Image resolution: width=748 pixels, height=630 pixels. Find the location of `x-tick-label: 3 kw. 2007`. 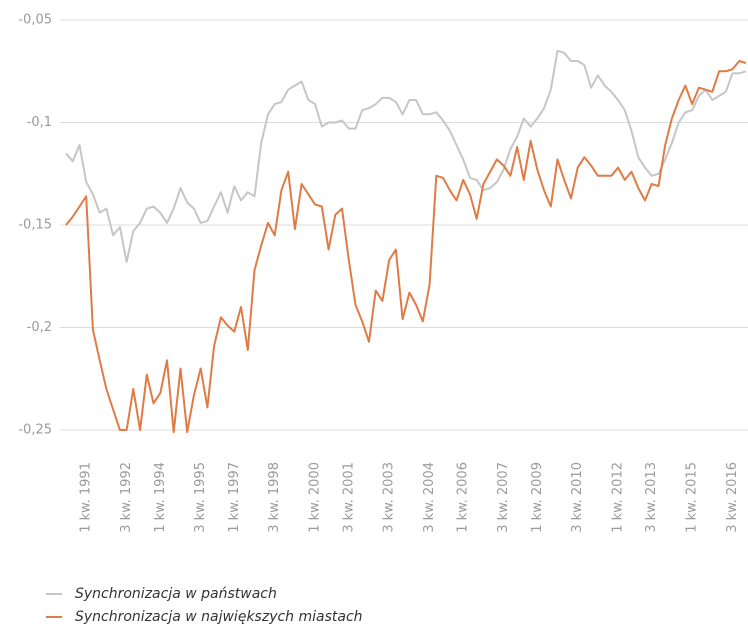

x-tick-label: 3 kw. 2007 is located at coordinates (503, 497).